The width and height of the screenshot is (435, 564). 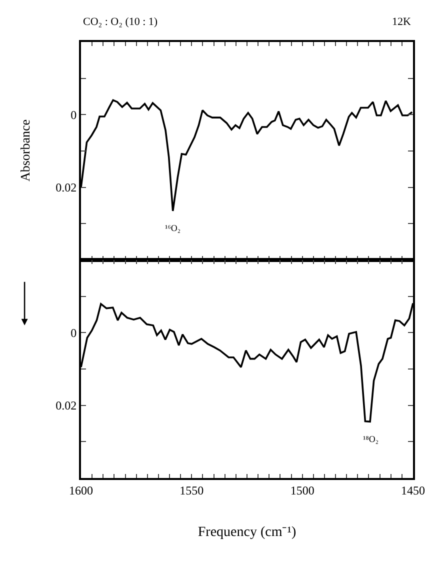 What do you see at coordinates (413, 490) in the screenshot?
I see `x-tick-label: 1450` at bounding box center [413, 490].